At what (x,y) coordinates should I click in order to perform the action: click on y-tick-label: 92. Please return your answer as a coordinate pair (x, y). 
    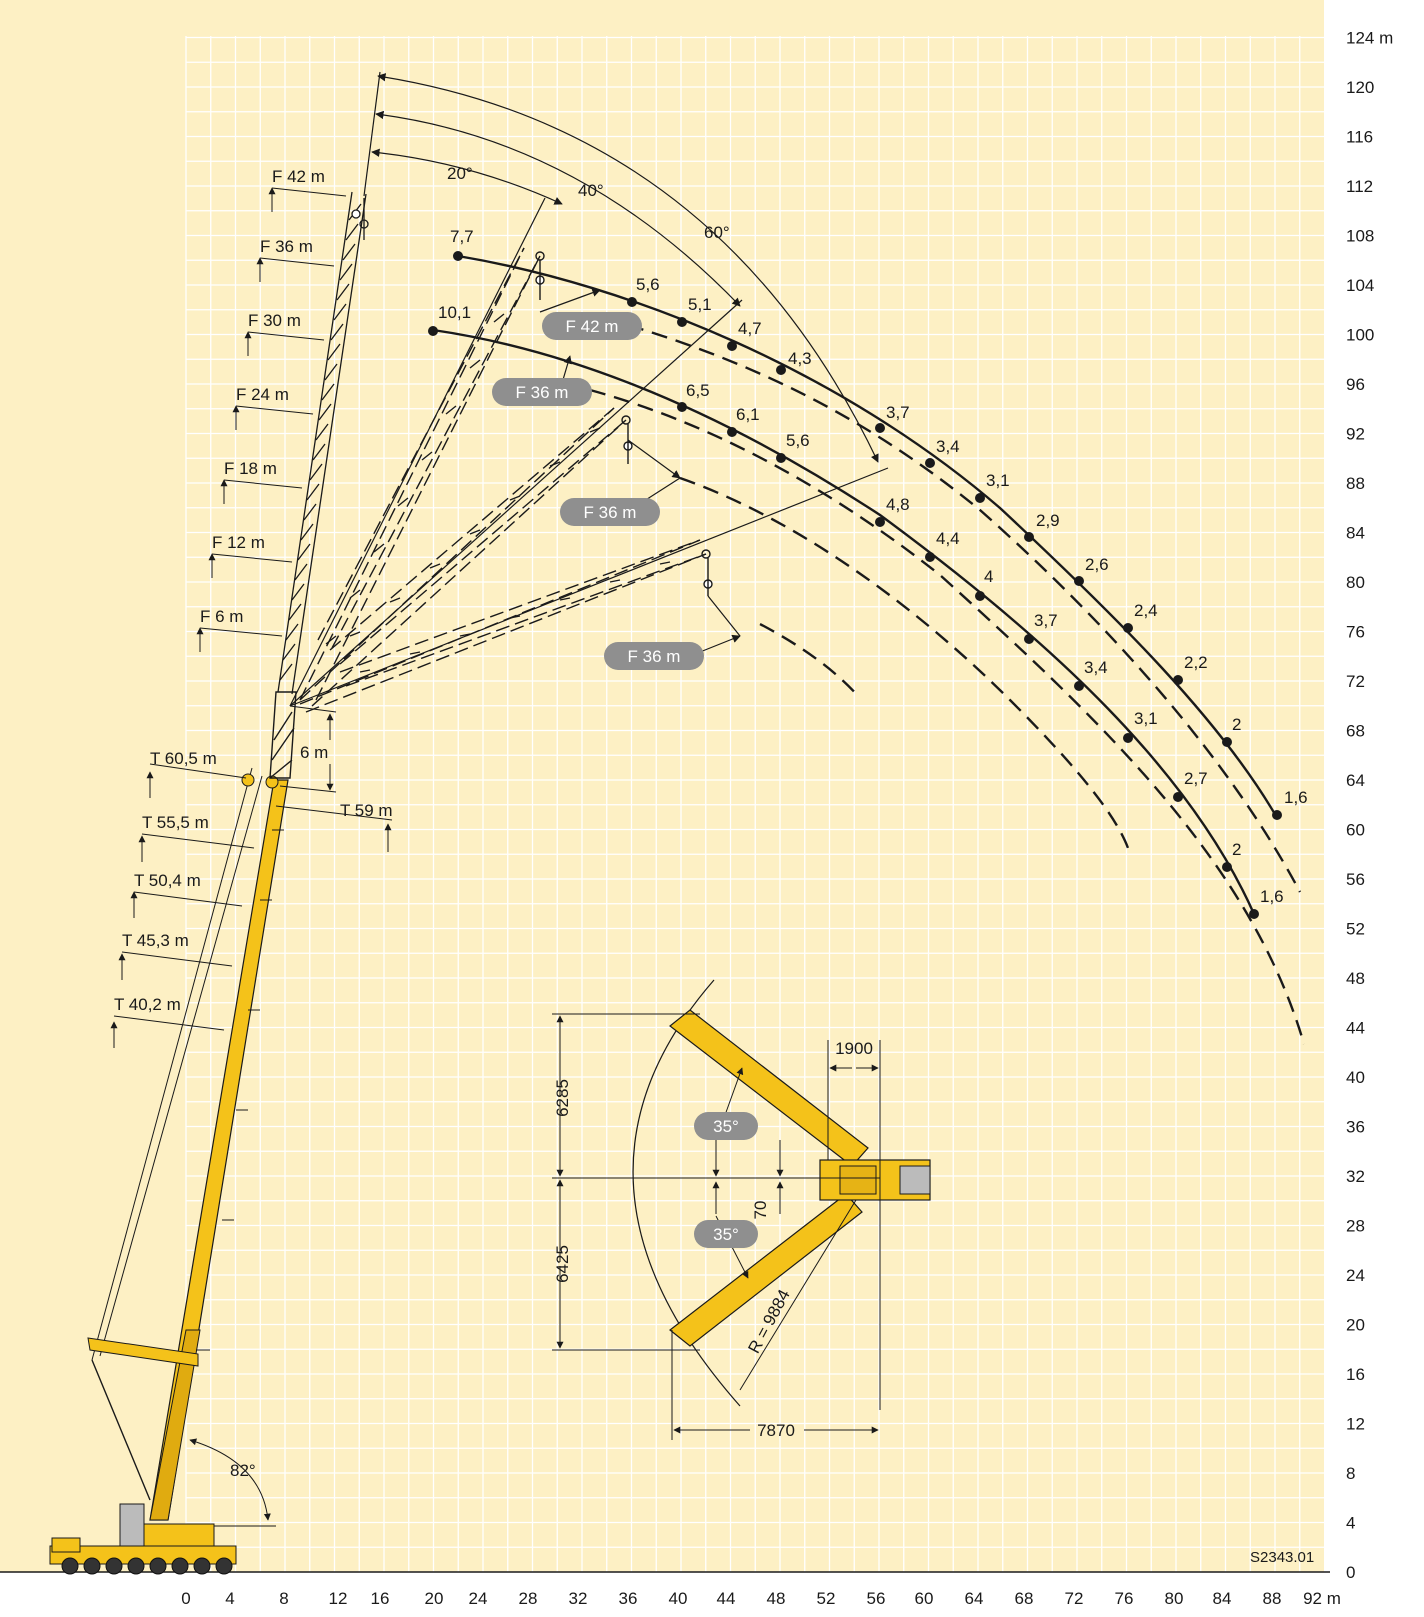
    Looking at the image, I should click on (1355, 434).